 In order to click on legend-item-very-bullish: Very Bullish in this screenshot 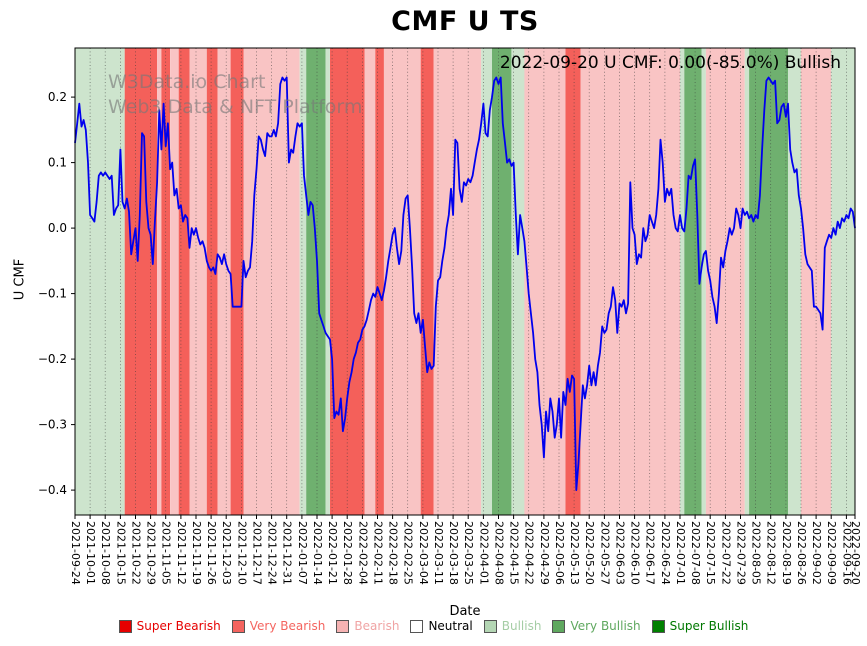, I will do `click(596, 626)`.